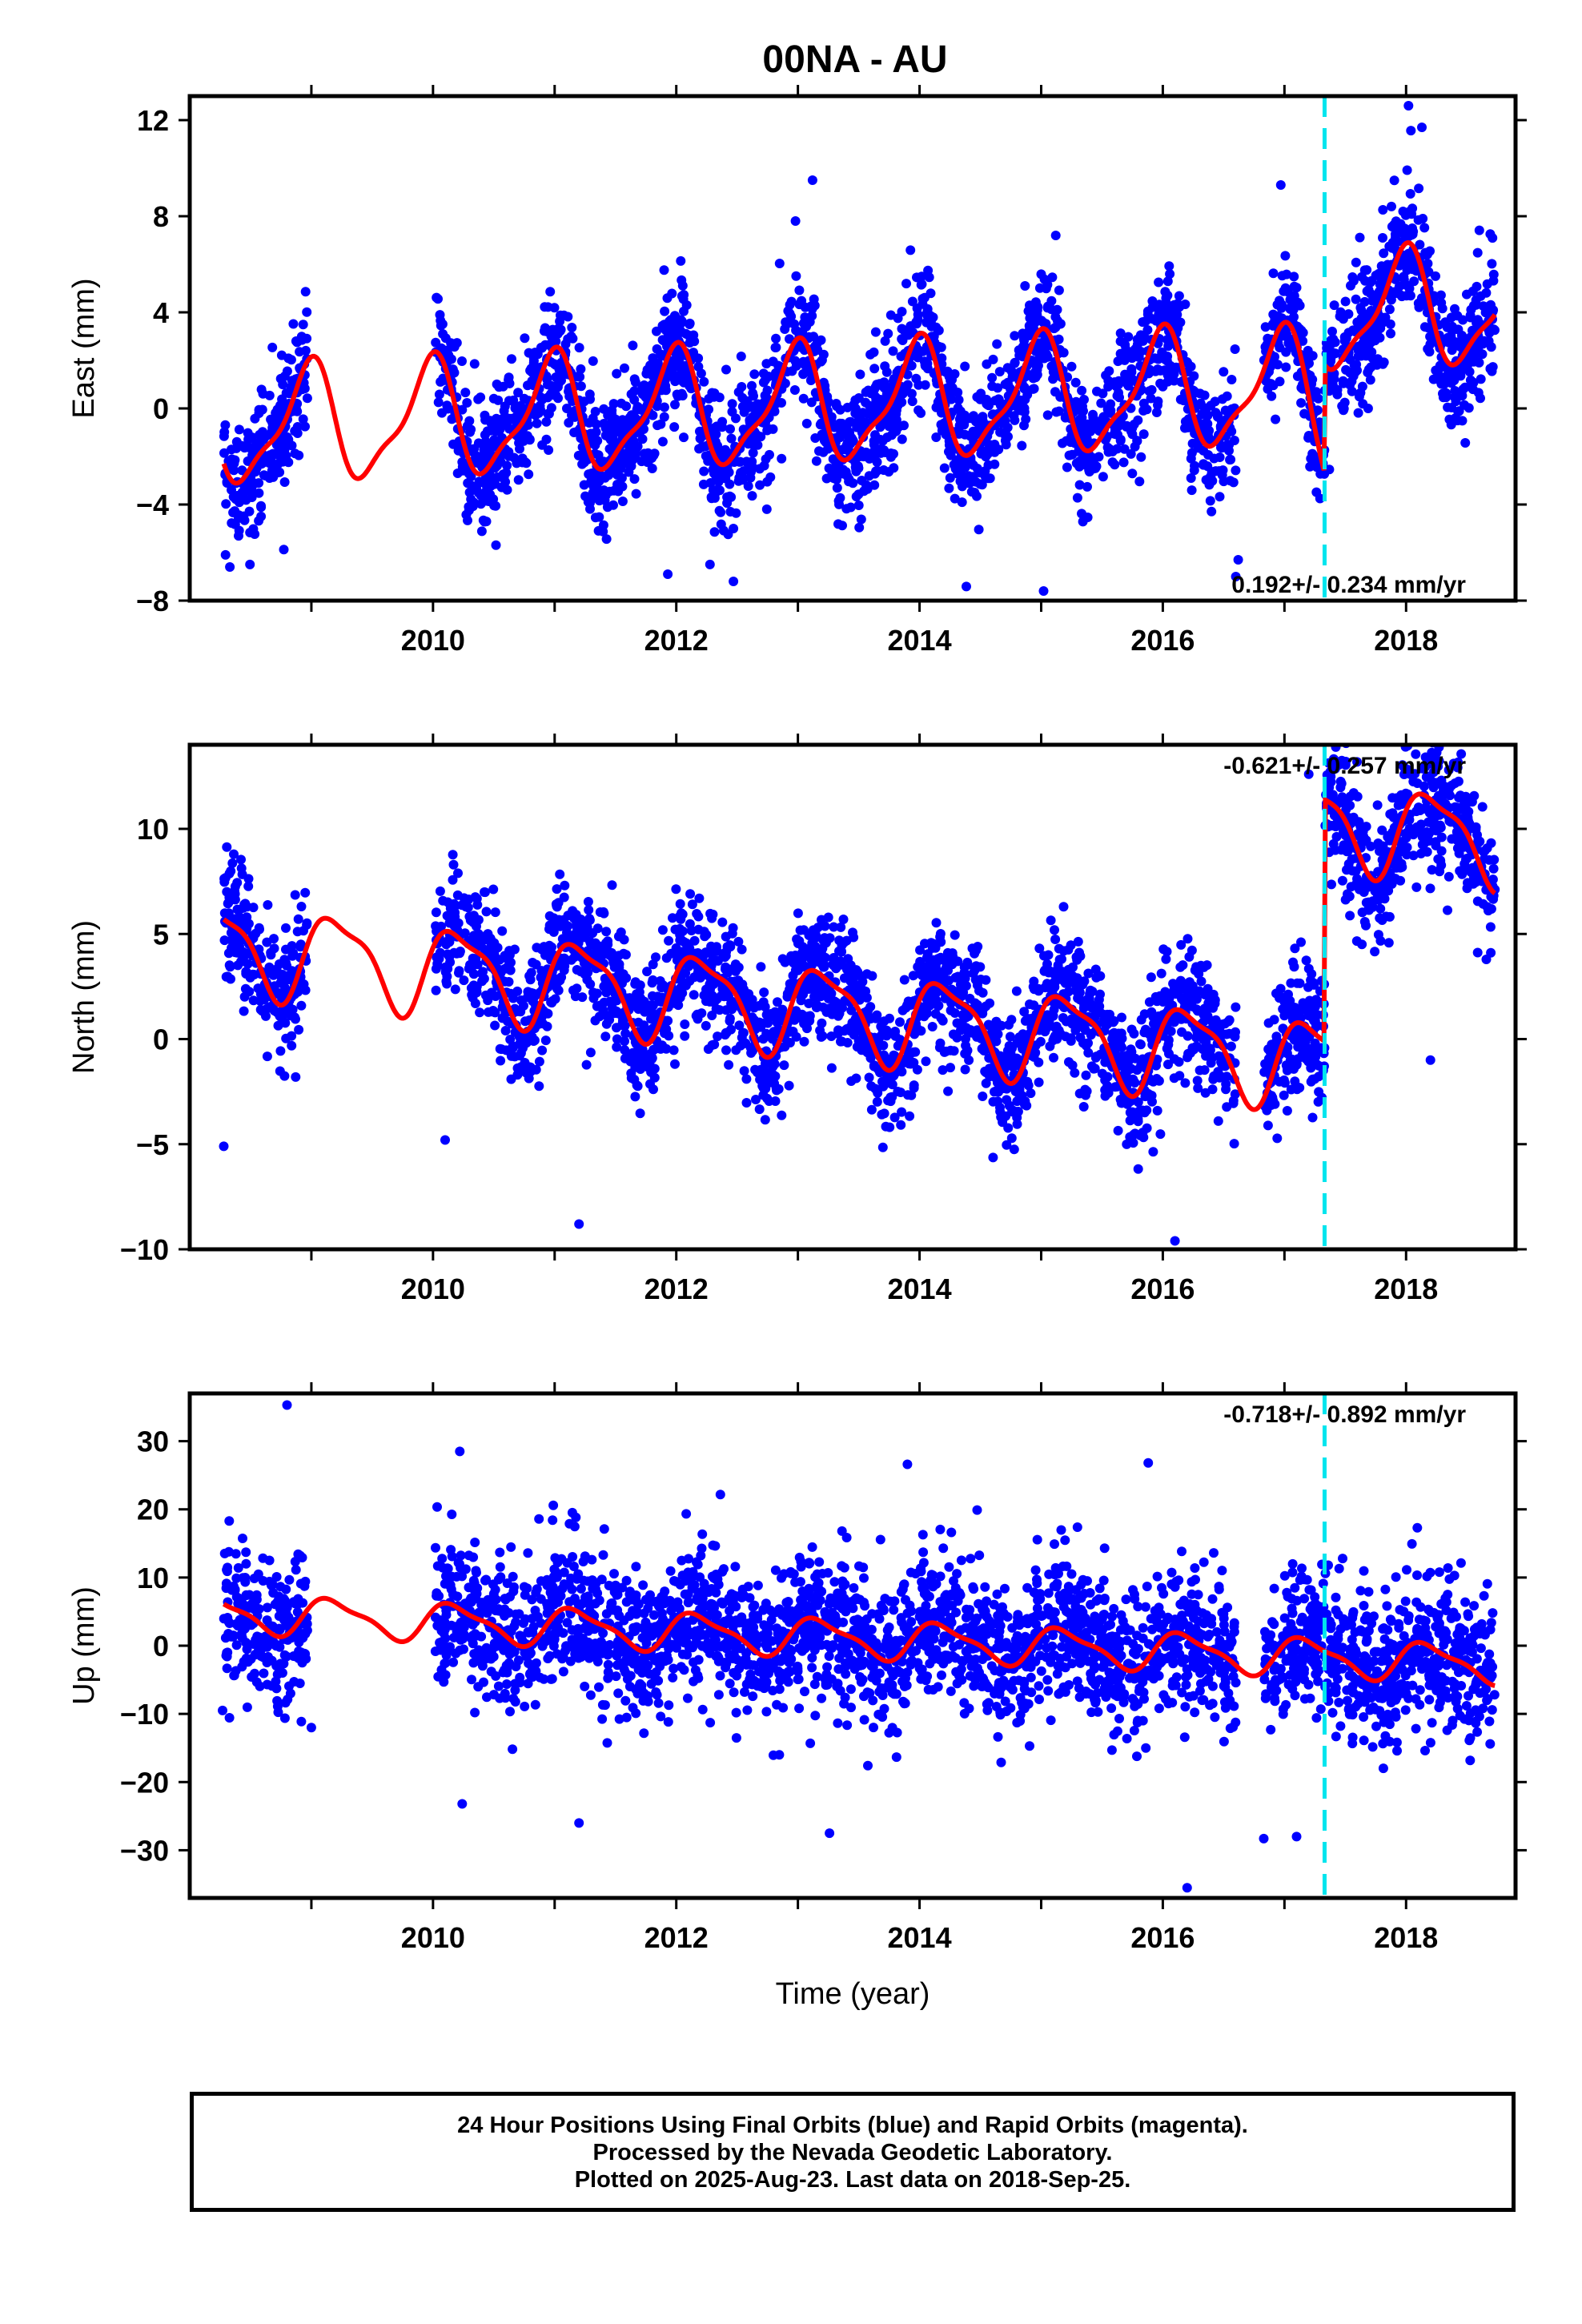 This screenshot has height=2324, width=1582. Describe the element at coordinates (152, 505) in the screenshot. I see `y-tick-label: −4` at that location.